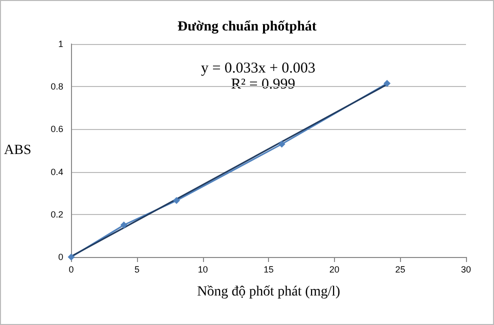 The height and width of the screenshot is (325, 494). Describe the element at coordinates (268, 292) in the screenshot. I see `x-axis-title: Nồng độ phốt phát (mg/l)` at that location.